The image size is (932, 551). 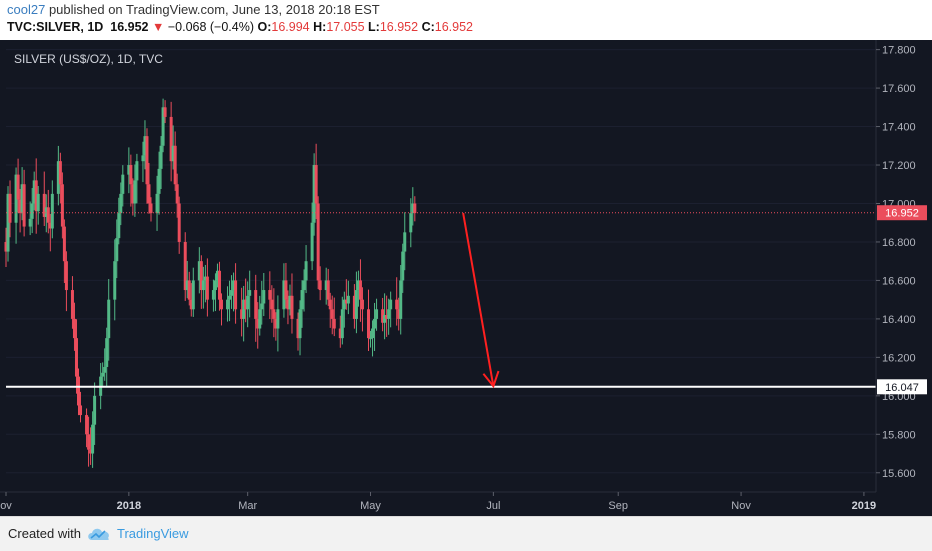 I want to click on support-price-tag-text: 16.047, so click(x=902, y=388).